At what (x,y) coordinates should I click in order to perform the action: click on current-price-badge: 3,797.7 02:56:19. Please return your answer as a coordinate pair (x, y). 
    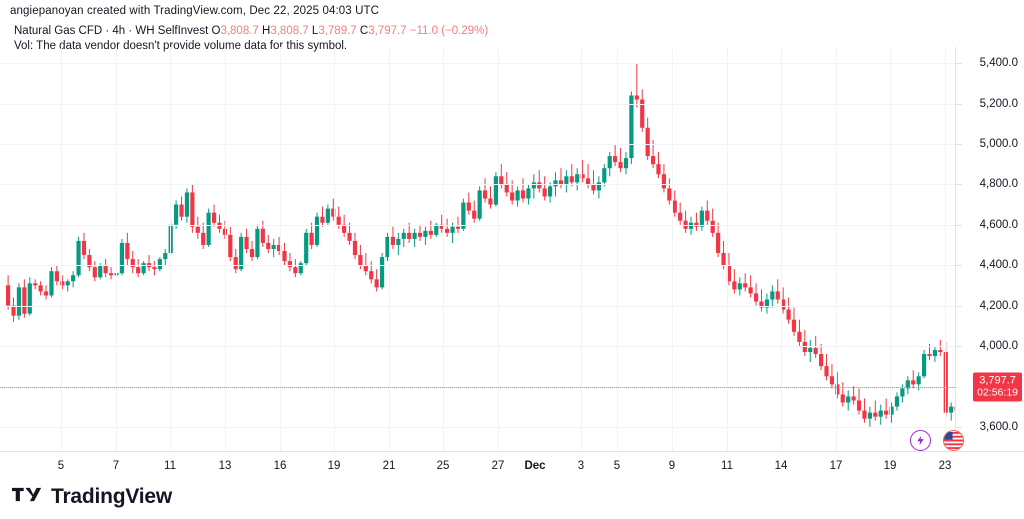
    Looking at the image, I should click on (997, 387).